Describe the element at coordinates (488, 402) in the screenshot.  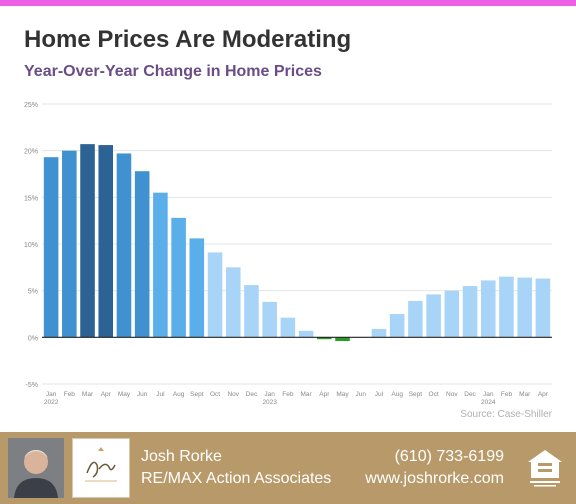
I see `x-year-label: 2024` at that location.